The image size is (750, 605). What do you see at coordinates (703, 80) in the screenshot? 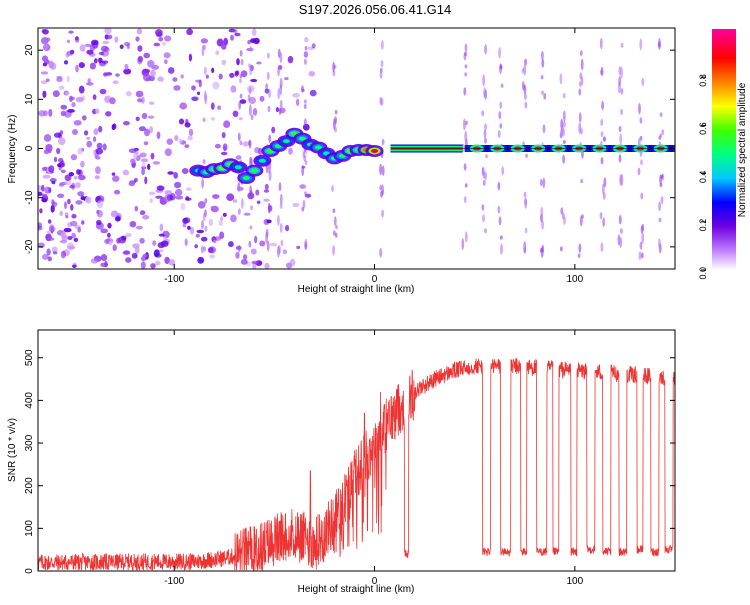
I see `colorbar-tick-label: 0.8` at bounding box center [703, 80].